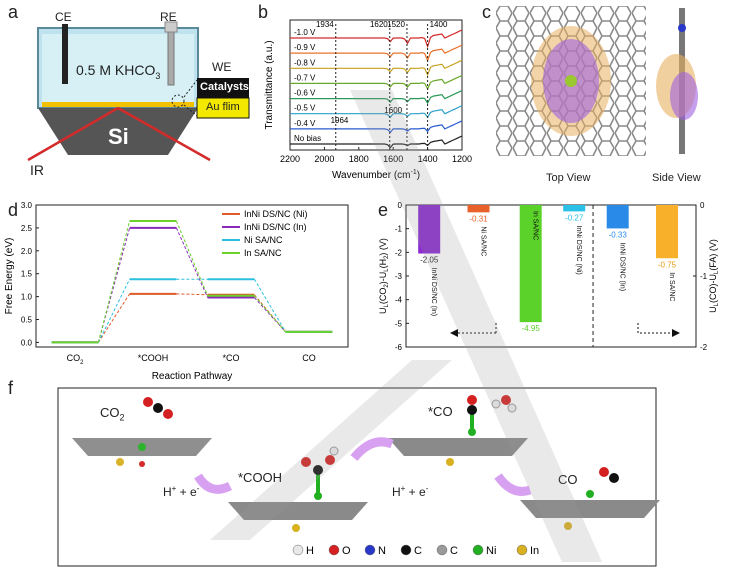 This screenshot has width=729, height=569. I want to click on legend-label: InNi DS/NC (In), so click(275, 227).